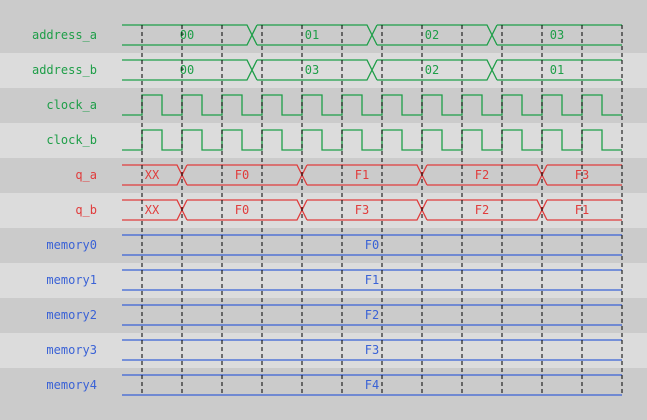  I want to click on signal-label: address_a, so click(64, 35).